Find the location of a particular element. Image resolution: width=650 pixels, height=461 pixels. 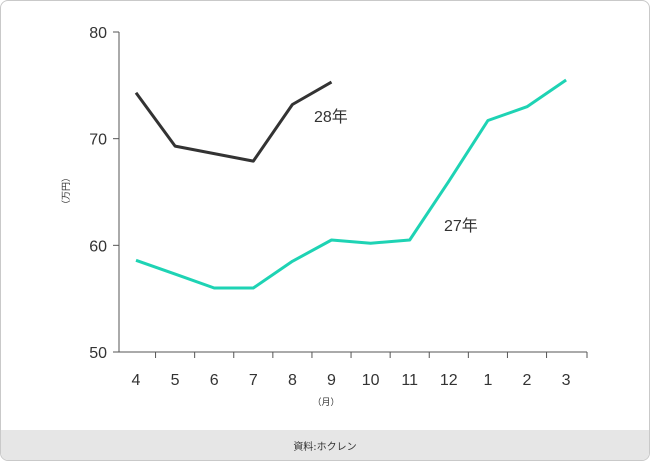

x-tick-label: 8 is located at coordinates (292, 380).